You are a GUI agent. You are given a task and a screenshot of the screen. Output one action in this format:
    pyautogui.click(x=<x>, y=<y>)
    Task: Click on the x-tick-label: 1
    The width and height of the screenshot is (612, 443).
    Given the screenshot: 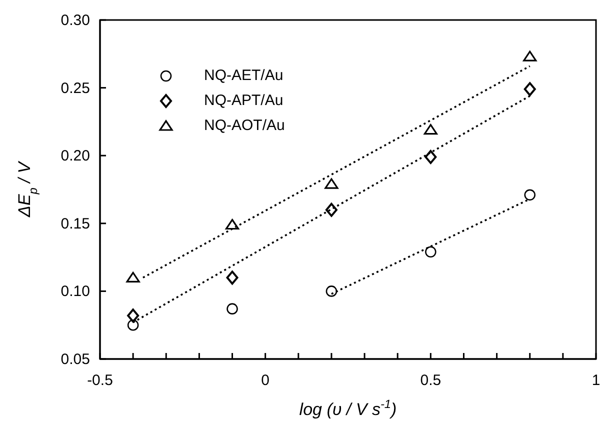 What is the action you would take?
    pyautogui.click(x=596, y=380)
    